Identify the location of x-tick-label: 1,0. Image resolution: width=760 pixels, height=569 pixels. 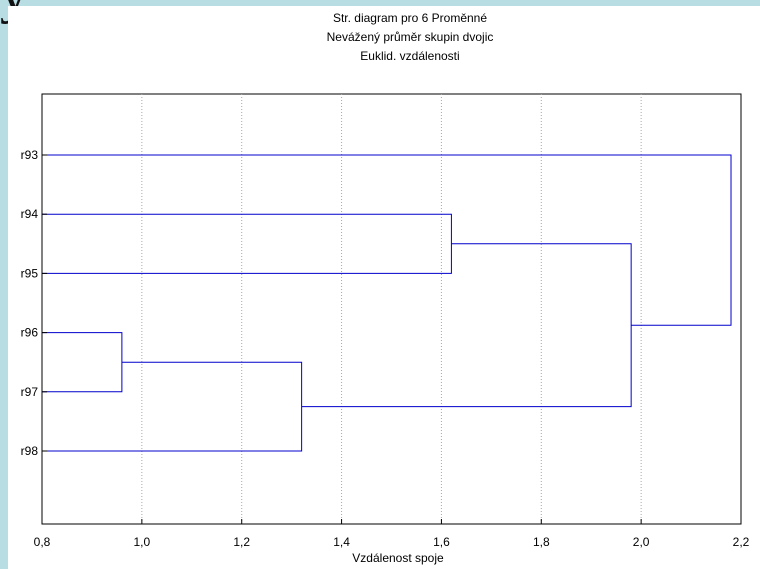
(142, 542).